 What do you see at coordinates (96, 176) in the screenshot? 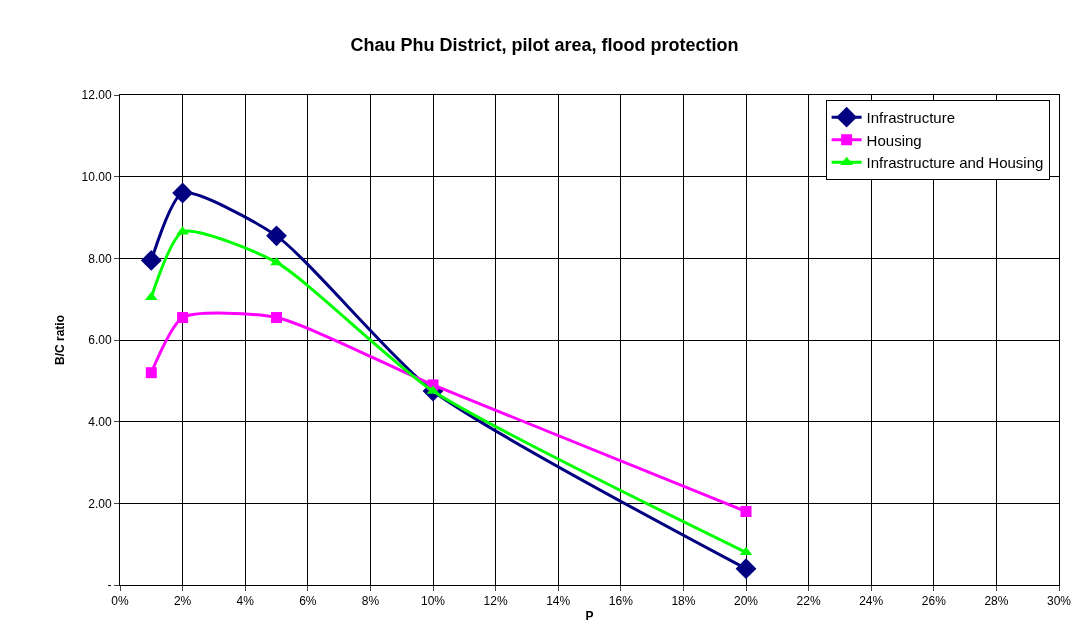
I see `y-tick-label: 10.00` at bounding box center [96, 176].